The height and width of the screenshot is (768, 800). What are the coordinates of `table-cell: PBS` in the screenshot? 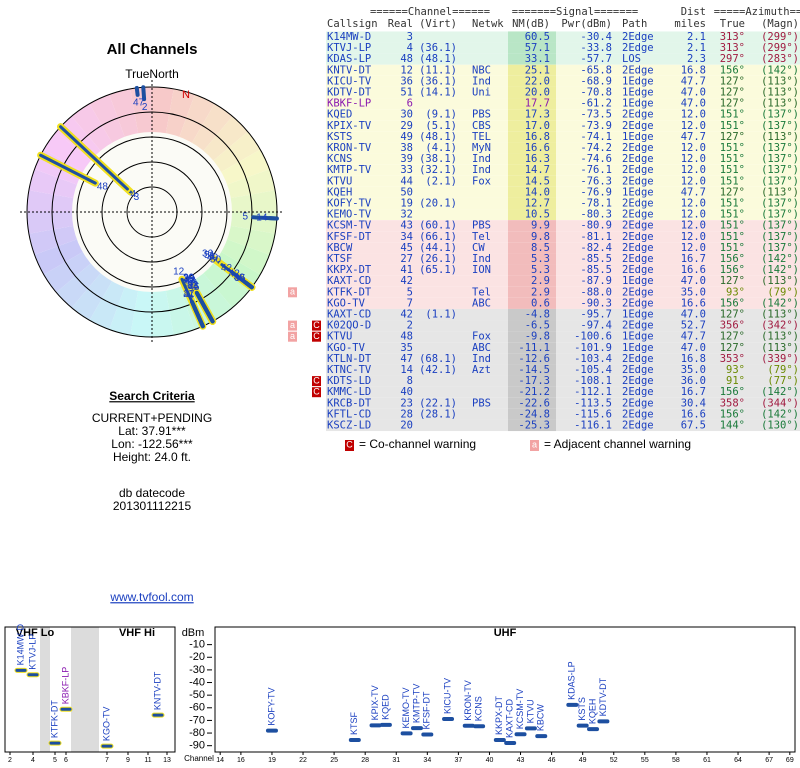 It's located at (481, 403).